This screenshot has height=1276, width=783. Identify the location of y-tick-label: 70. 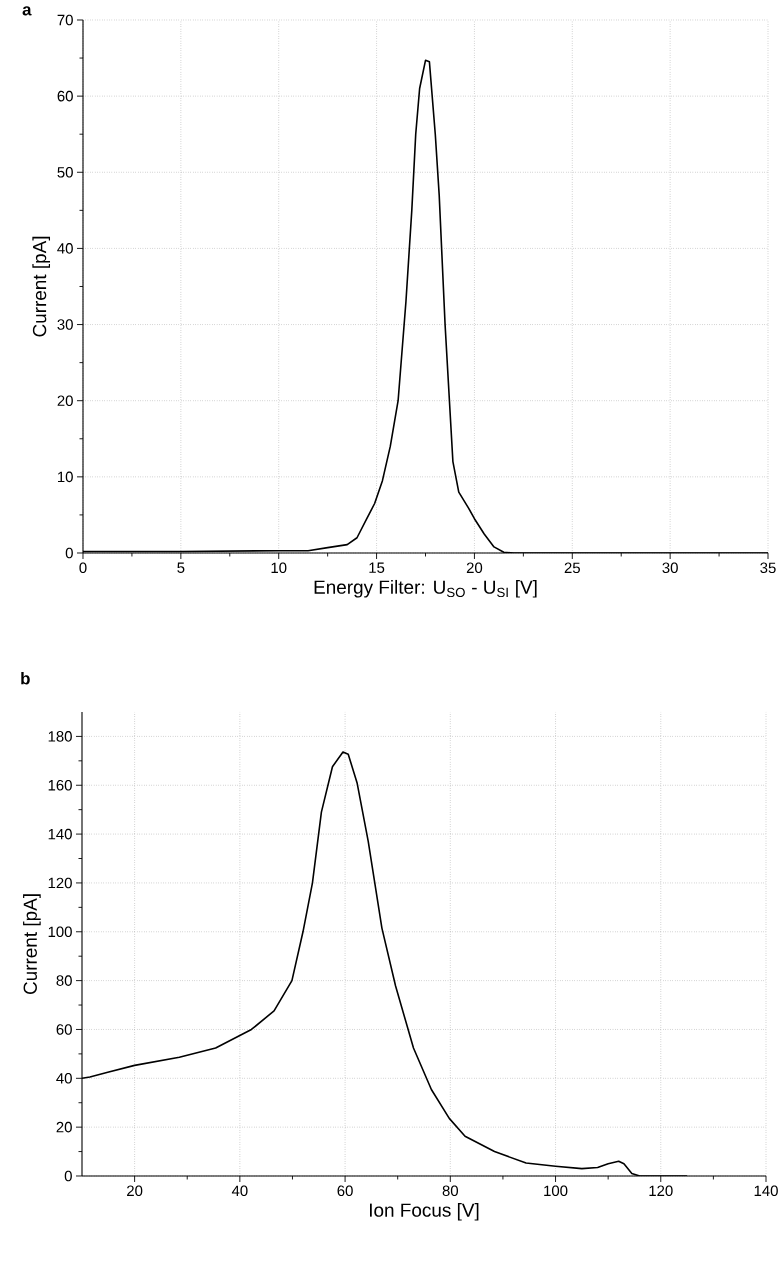
(65, 20).